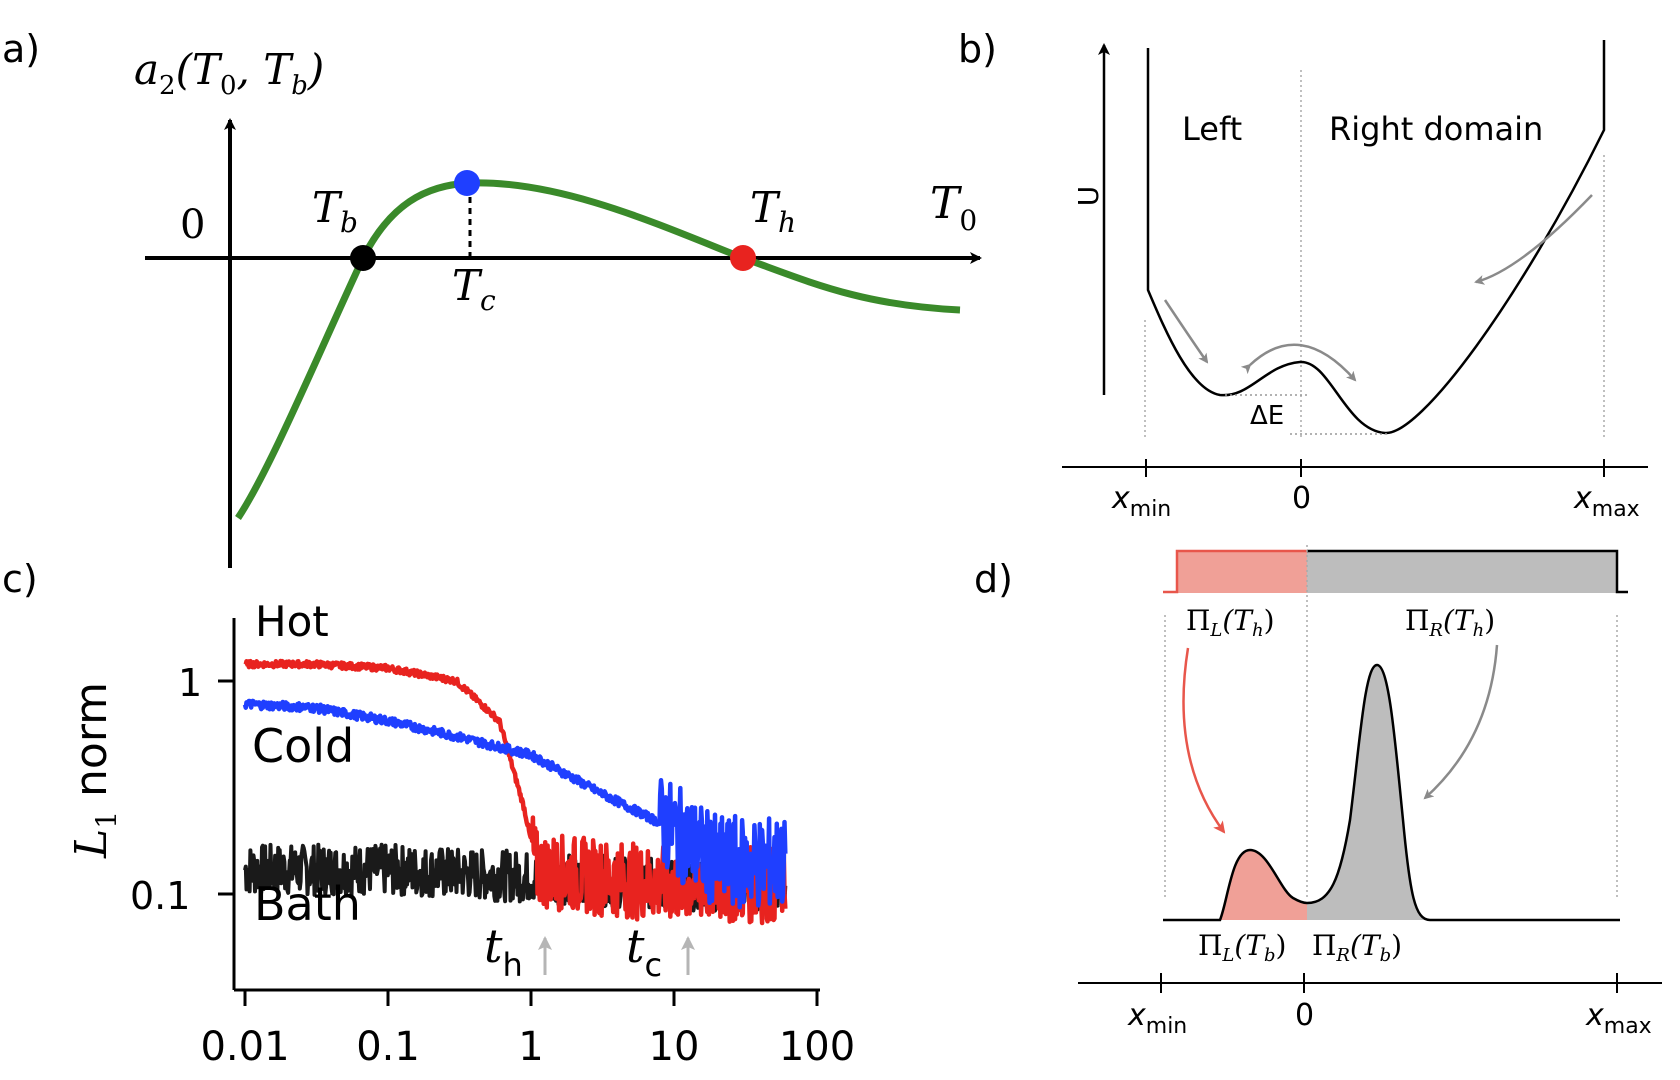 This screenshot has width=1680, height=1080. I want to click on c-y-label: L1 norm, so click(94, 770).